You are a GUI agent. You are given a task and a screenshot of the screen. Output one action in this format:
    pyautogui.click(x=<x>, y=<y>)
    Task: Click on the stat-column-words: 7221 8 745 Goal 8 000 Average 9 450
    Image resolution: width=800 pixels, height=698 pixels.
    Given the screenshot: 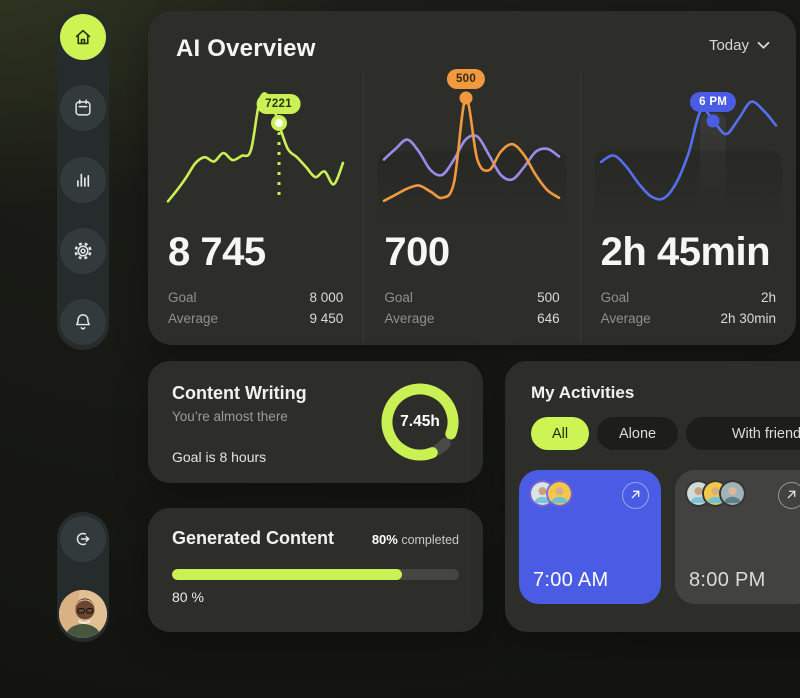 What is the action you would take?
    pyautogui.click(x=255, y=209)
    